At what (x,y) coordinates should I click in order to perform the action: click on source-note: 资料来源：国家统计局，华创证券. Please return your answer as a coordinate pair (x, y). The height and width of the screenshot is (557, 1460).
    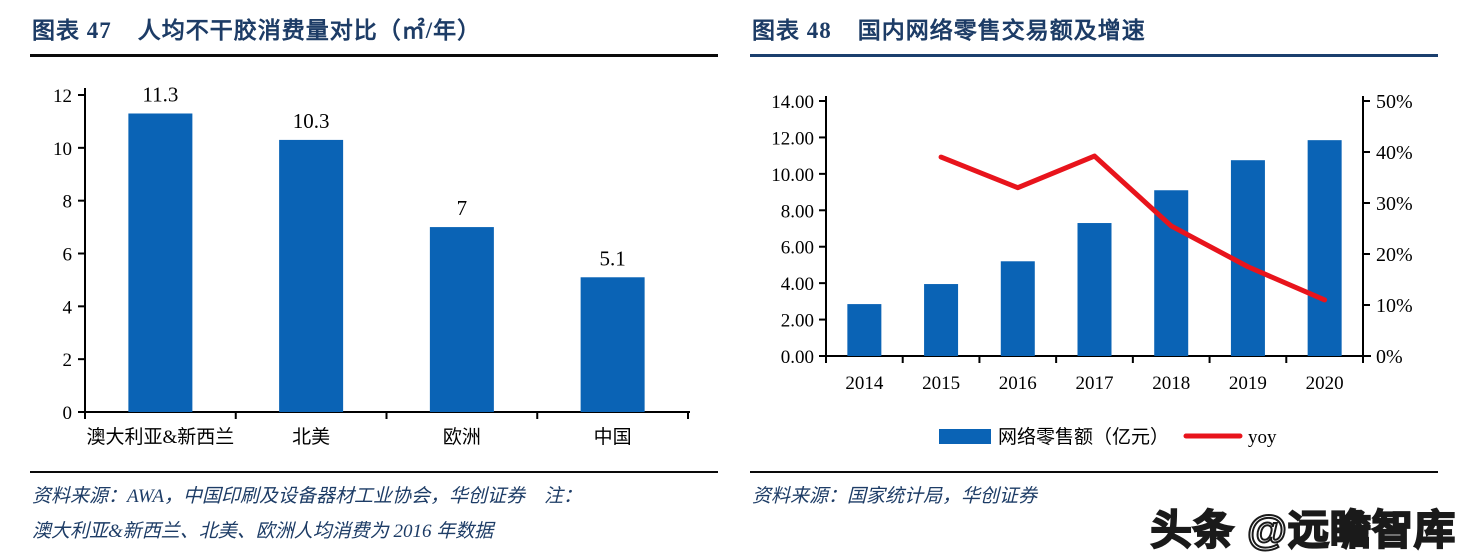
    Looking at the image, I should click on (1094, 493).